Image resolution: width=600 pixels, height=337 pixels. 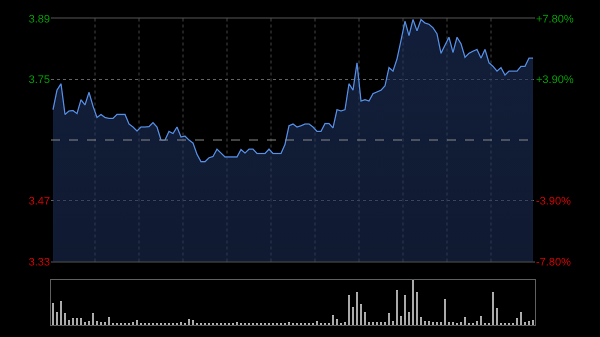 I want to click on y2-tick-label: -3.90%, so click(x=554, y=202).